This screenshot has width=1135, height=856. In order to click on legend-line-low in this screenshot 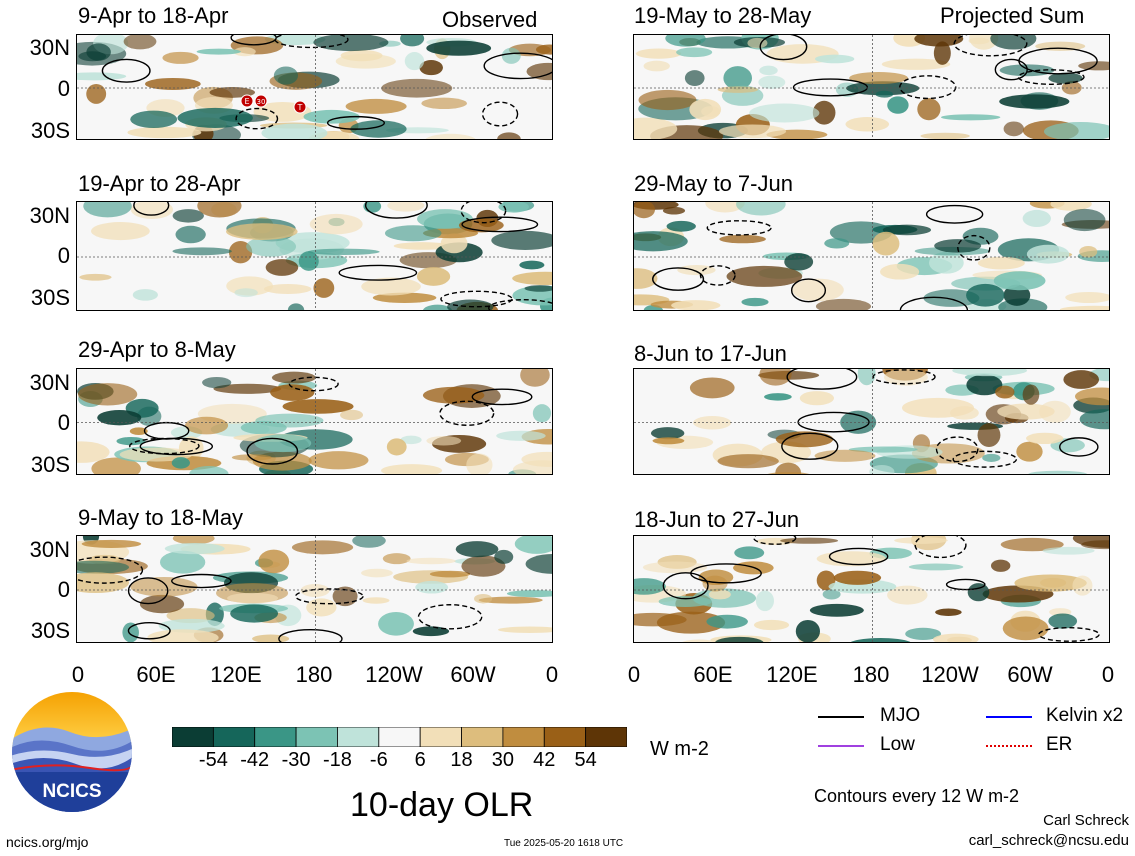, I will do `click(841, 746)`.